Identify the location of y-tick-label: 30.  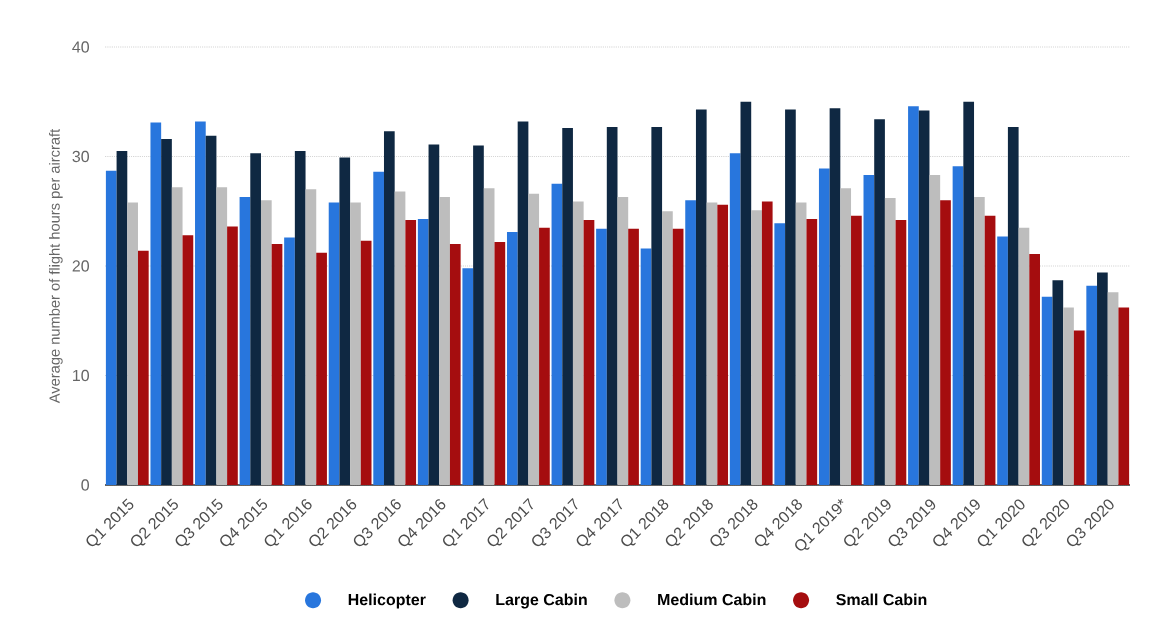
(81, 156).